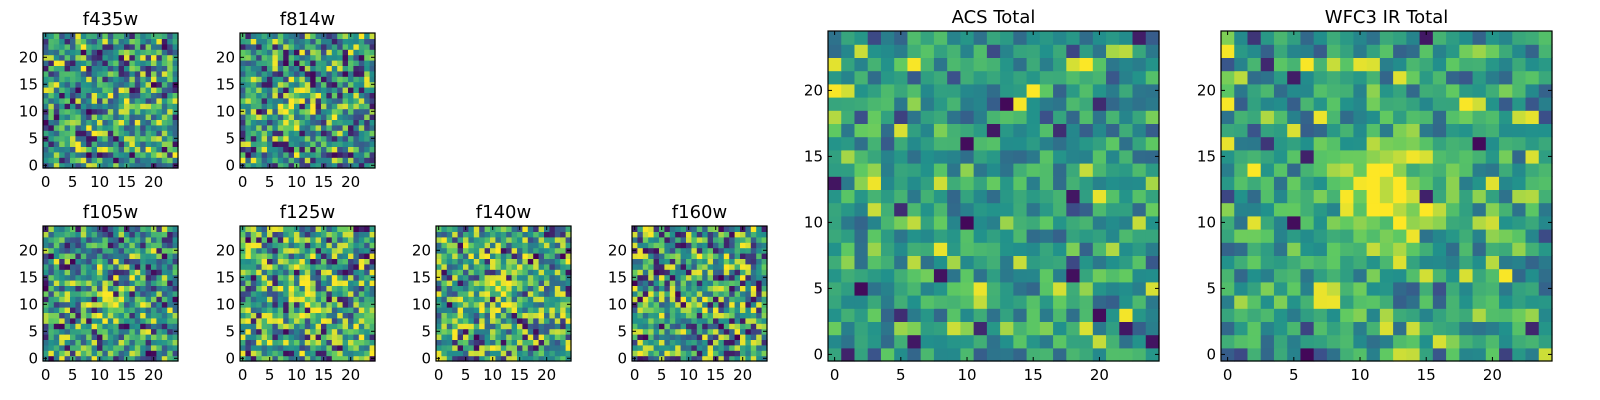  Describe the element at coordinates (426, 331) in the screenshot. I see `y-tick-label: 5` at that location.